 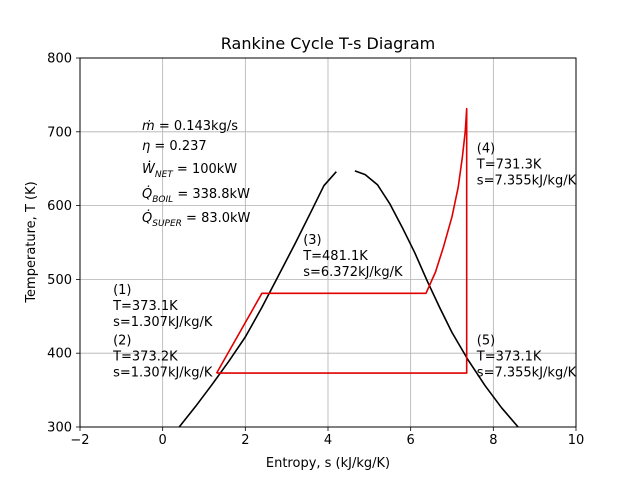 What do you see at coordinates (493, 440) in the screenshot?
I see `x-tick-label: 8` at bounding box center [493, 440].